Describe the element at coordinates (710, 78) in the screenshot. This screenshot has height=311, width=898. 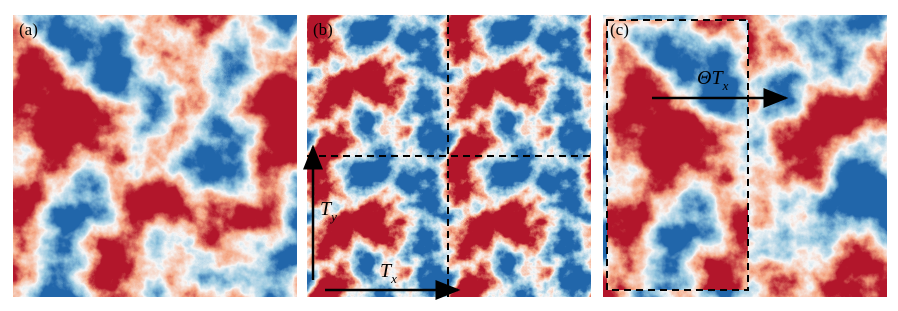
I see `symbol: ΘT` at that location.